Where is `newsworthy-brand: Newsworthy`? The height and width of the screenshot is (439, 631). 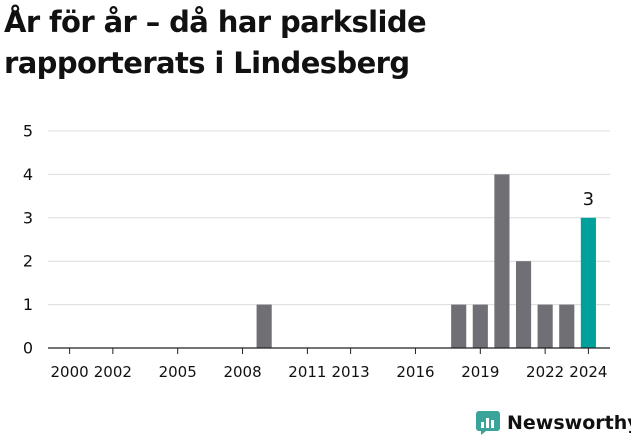
newsworthy-brand: Newsworthy is located at coordinates (553, 423).